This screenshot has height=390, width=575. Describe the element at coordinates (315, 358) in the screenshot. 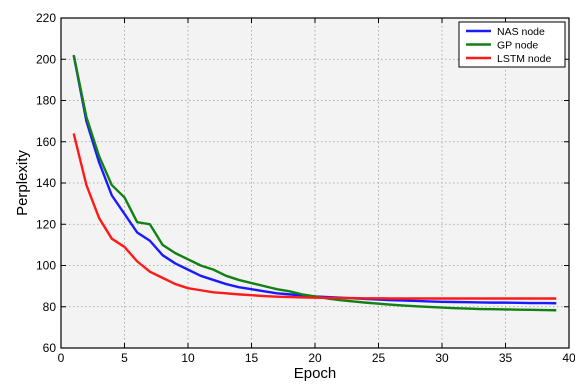

I see `x-tick-label: 20` at that location.